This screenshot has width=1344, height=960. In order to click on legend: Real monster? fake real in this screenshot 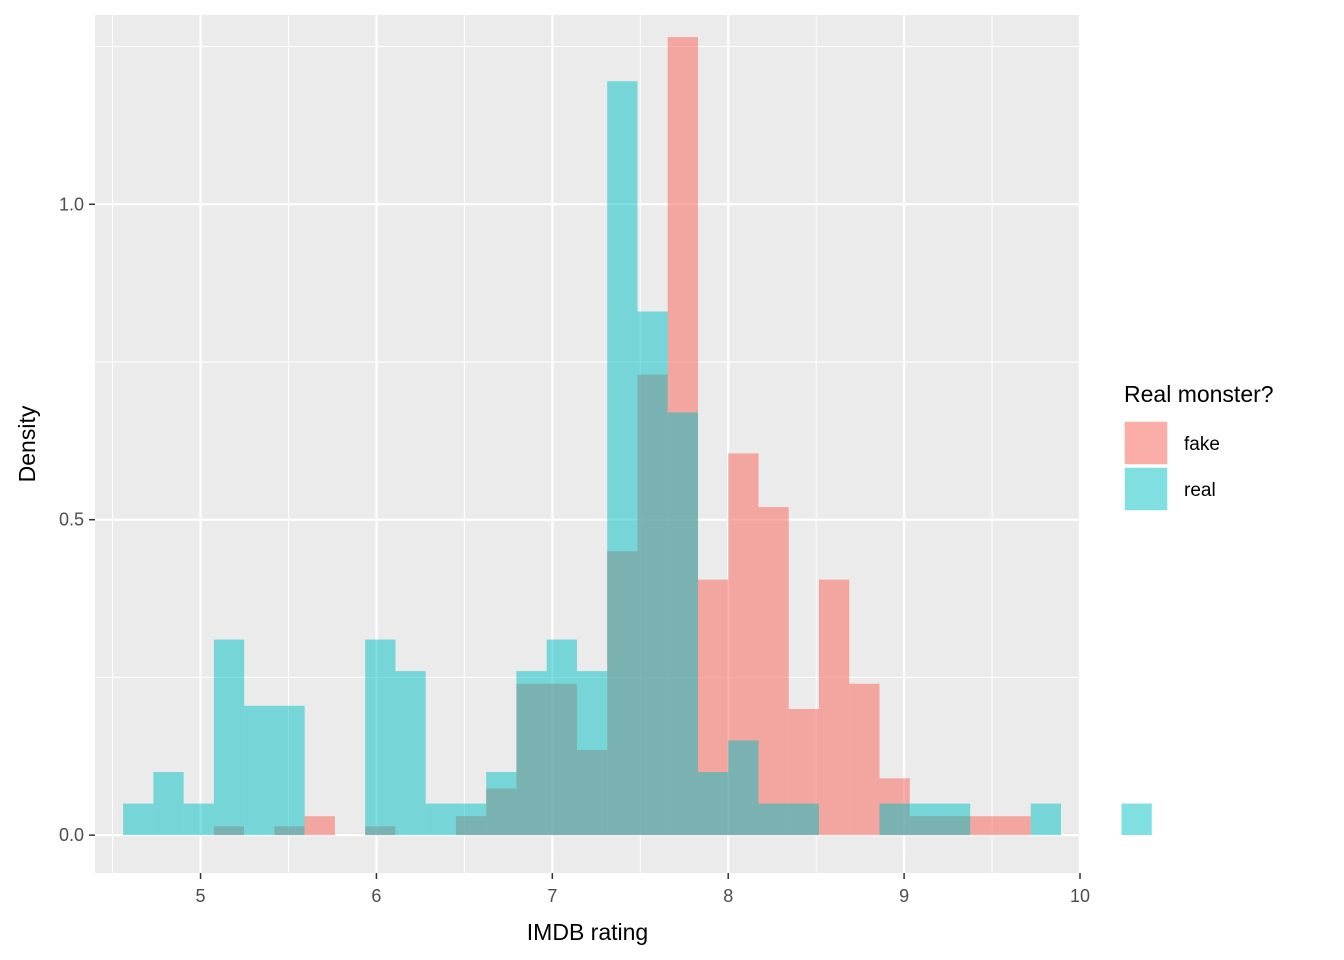, I will do `click(1198, 446)`.